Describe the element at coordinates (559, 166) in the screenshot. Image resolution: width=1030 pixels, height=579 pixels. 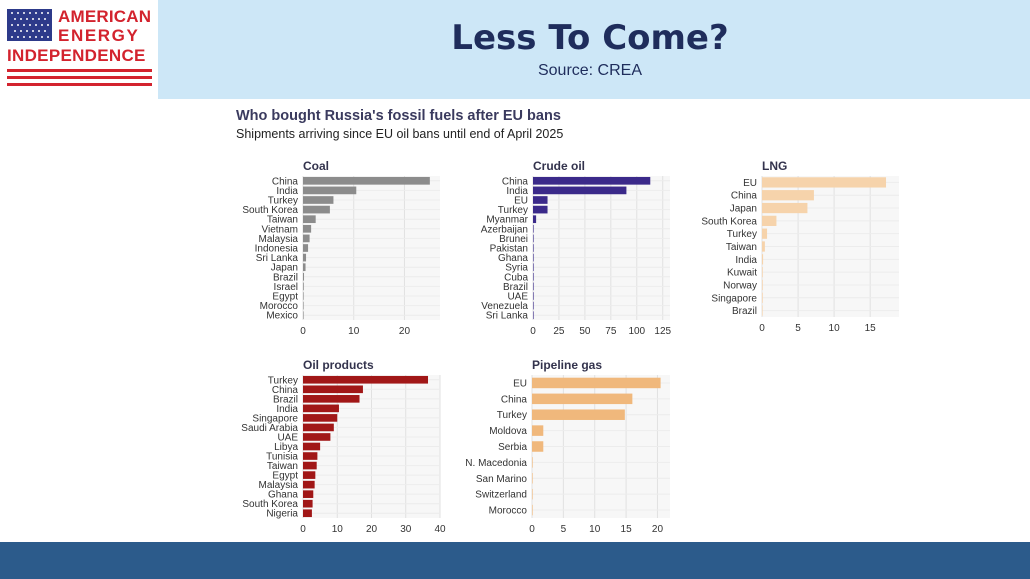
I see `crude-oil-panel-title: Crude oil` at that location.